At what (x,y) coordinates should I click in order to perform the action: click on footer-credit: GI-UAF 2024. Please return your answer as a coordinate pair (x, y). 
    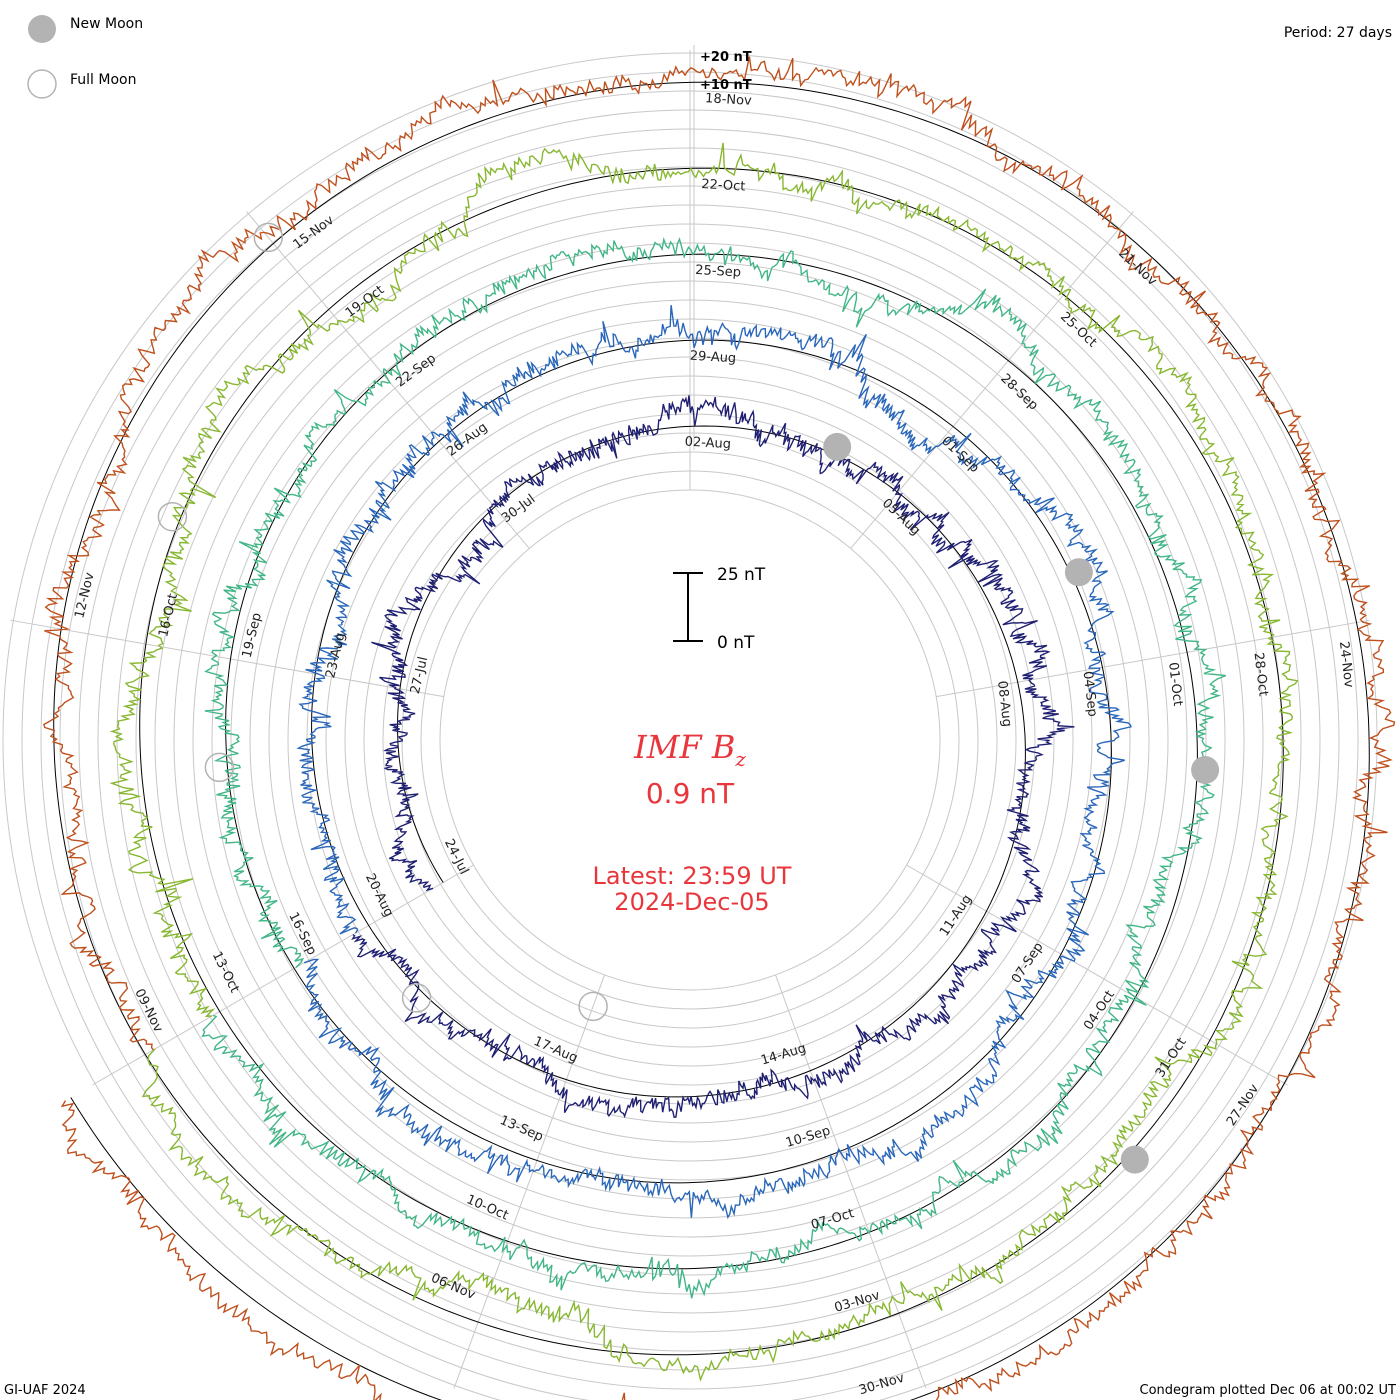
    Looking at the image, I should click on (45, 1390).